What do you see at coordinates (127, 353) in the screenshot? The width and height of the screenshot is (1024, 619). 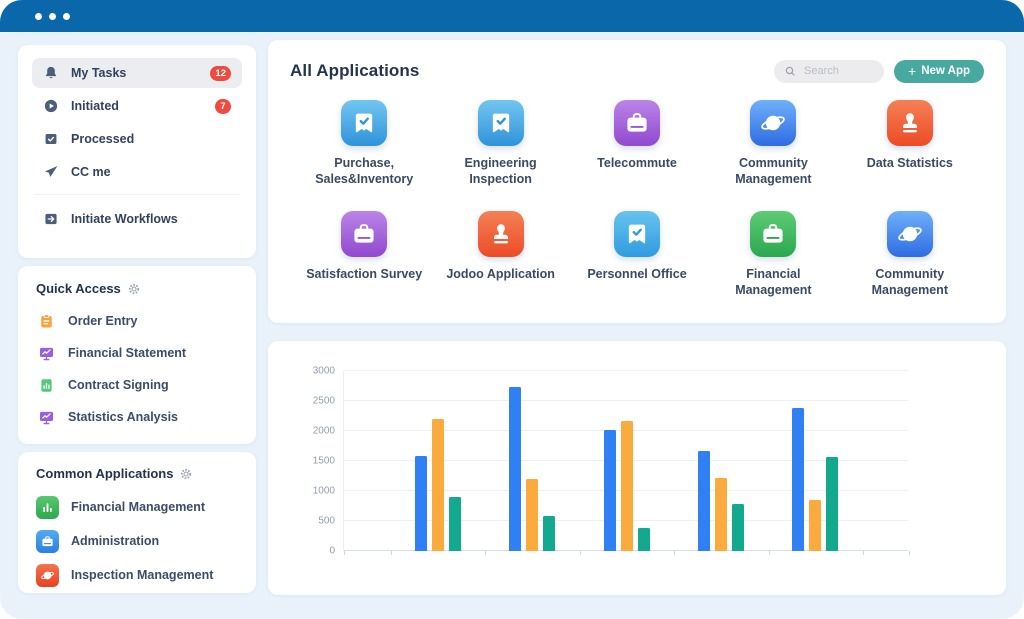 I see `quick-access-label: Financial Statement` at bounding box center [127, 353].